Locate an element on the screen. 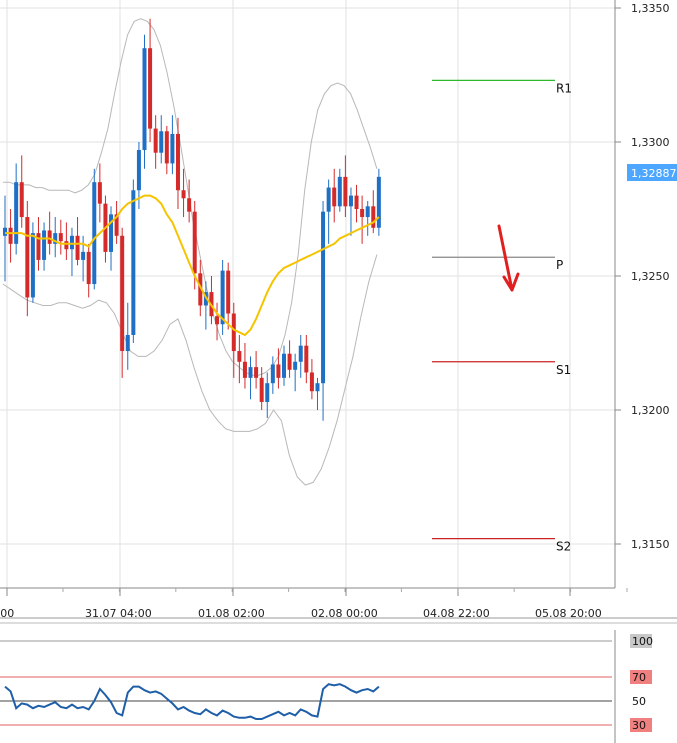 The height and width of the screenshot is (743, 677). current-price-tag: 1,32887 is located at coordinates (652, 172).